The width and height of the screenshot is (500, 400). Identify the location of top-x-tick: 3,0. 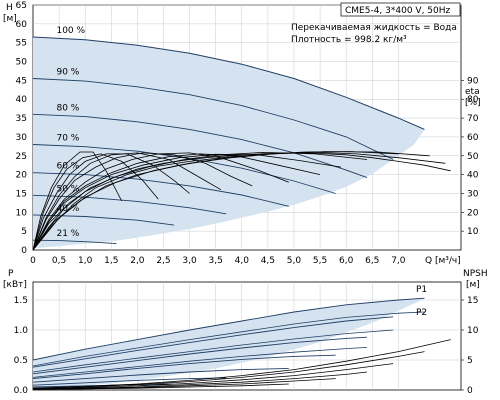
(189, 261).